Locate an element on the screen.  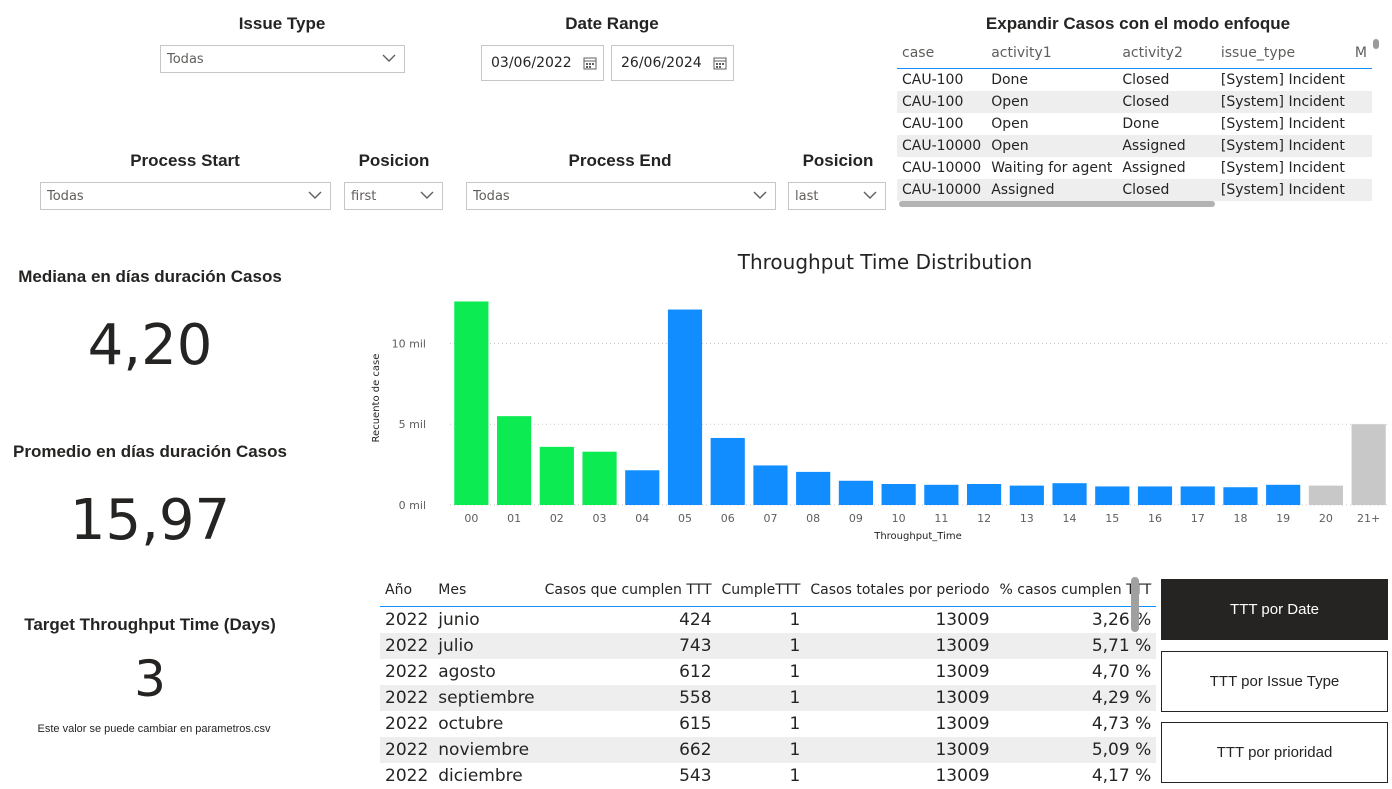
table-row: CAU-100 Done Closed [System] Incident is located at coordinates (1134, 80).